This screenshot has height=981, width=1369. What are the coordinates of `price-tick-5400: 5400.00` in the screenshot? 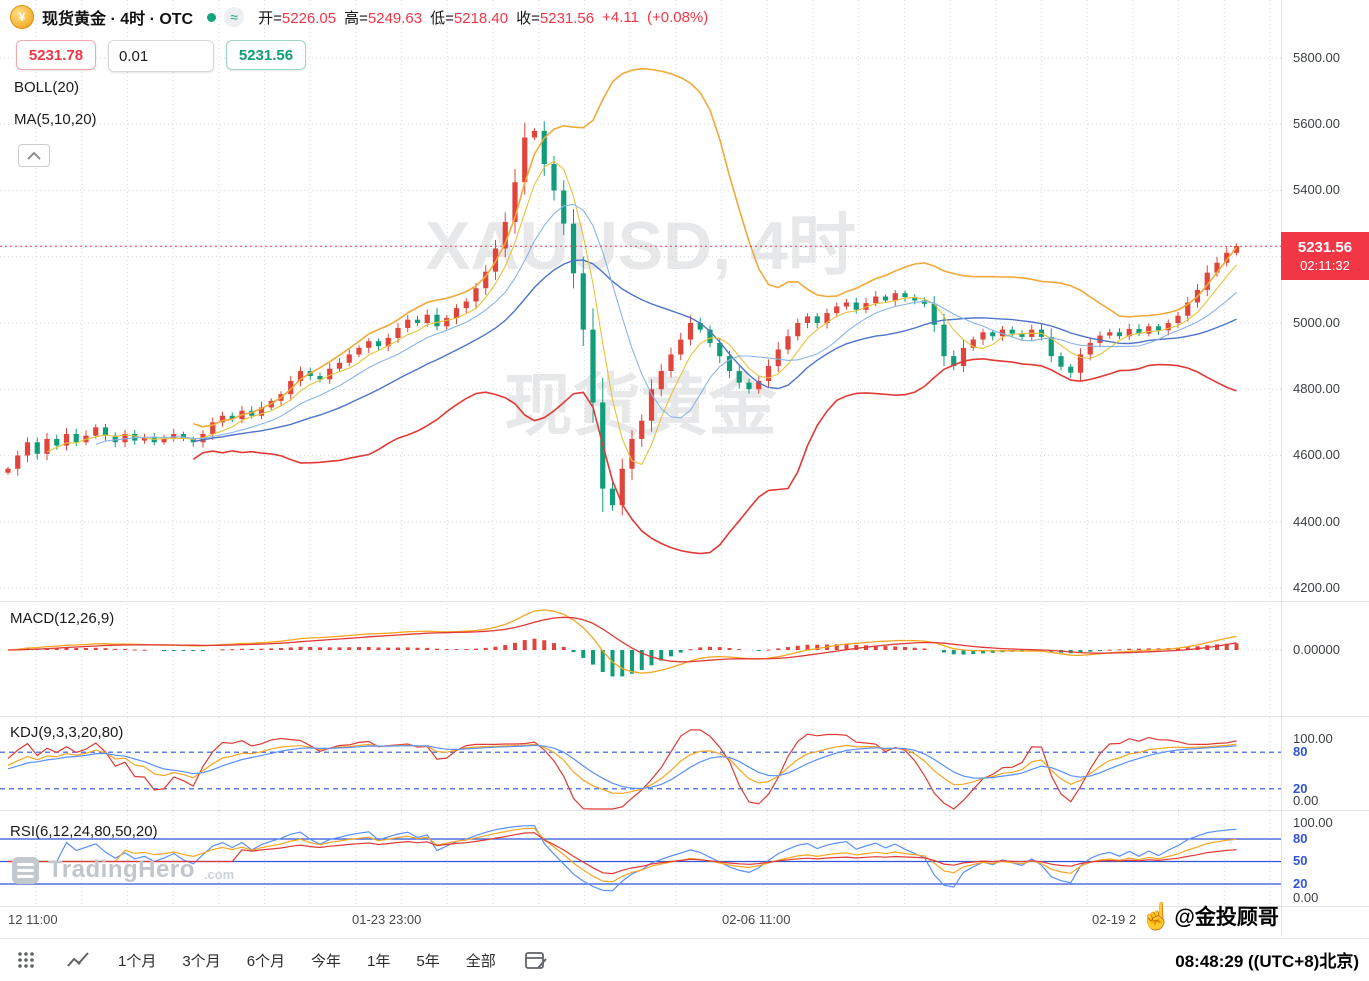 It's located at (1316, 189).